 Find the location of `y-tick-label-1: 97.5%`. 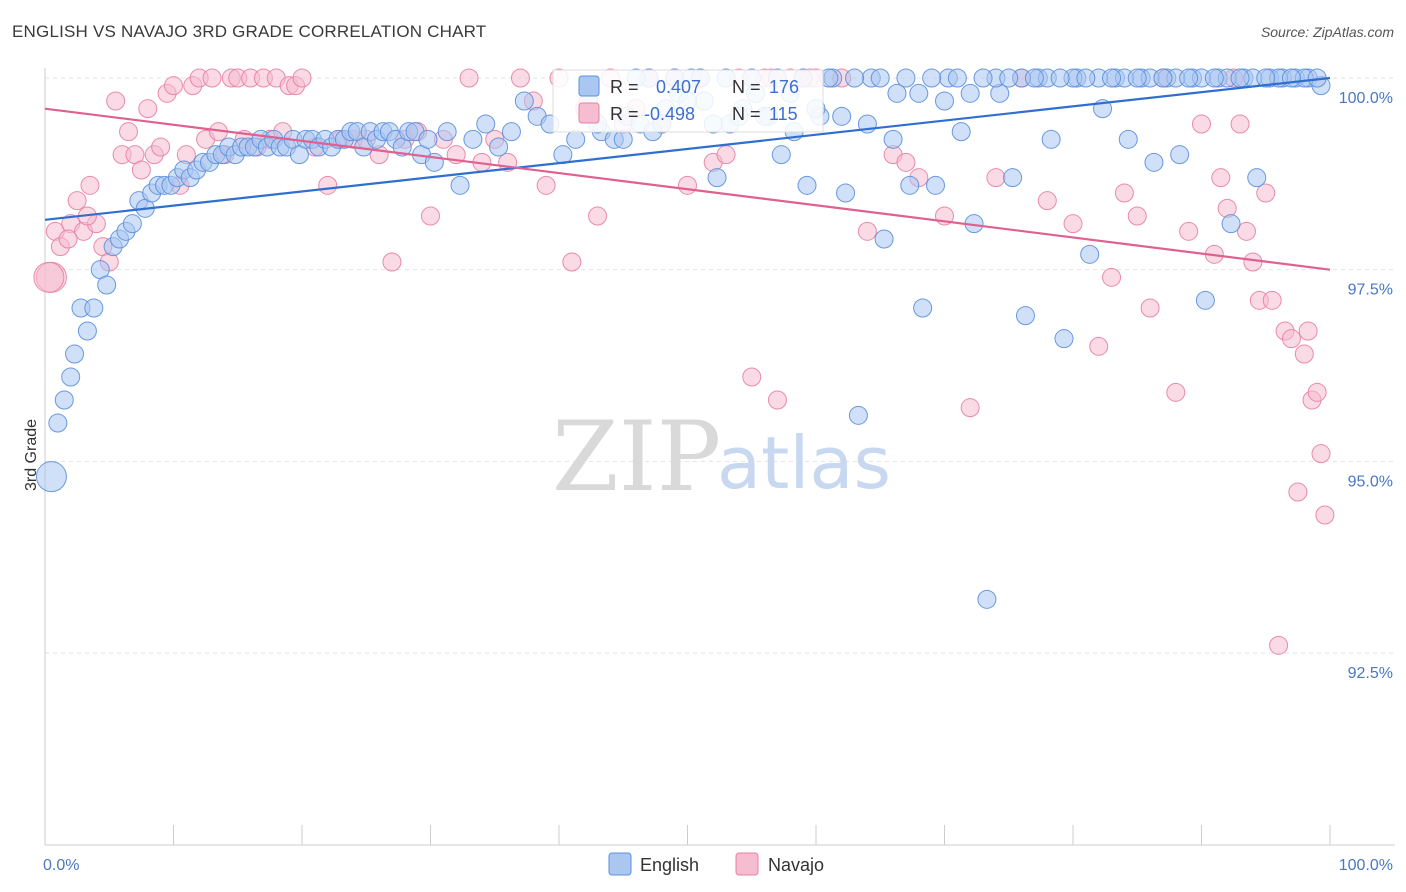

y-tick-label-1: 97.5% is located at coordinates (1370, 290).